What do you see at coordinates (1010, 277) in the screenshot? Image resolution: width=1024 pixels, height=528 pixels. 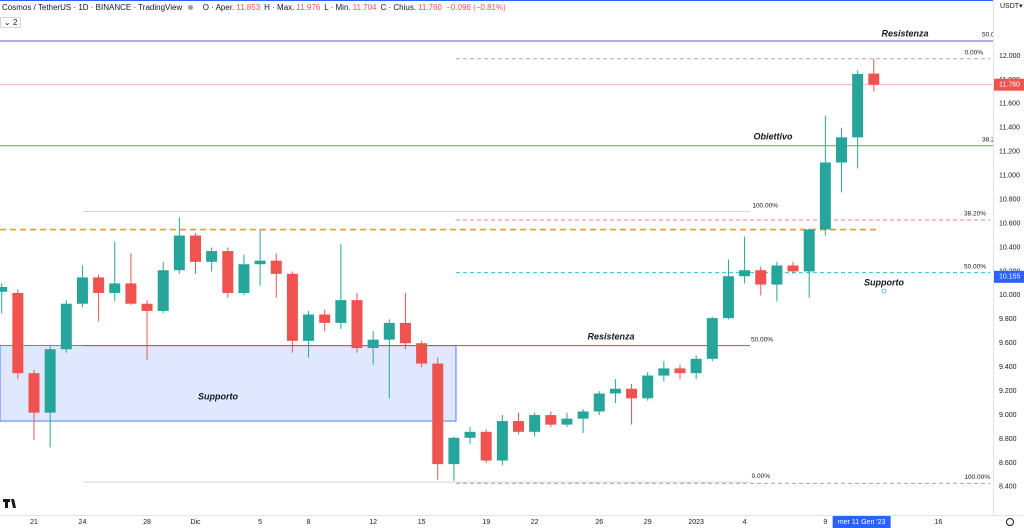 I see `price-badge-label: 10.155` at bounding box center [1010, 277].